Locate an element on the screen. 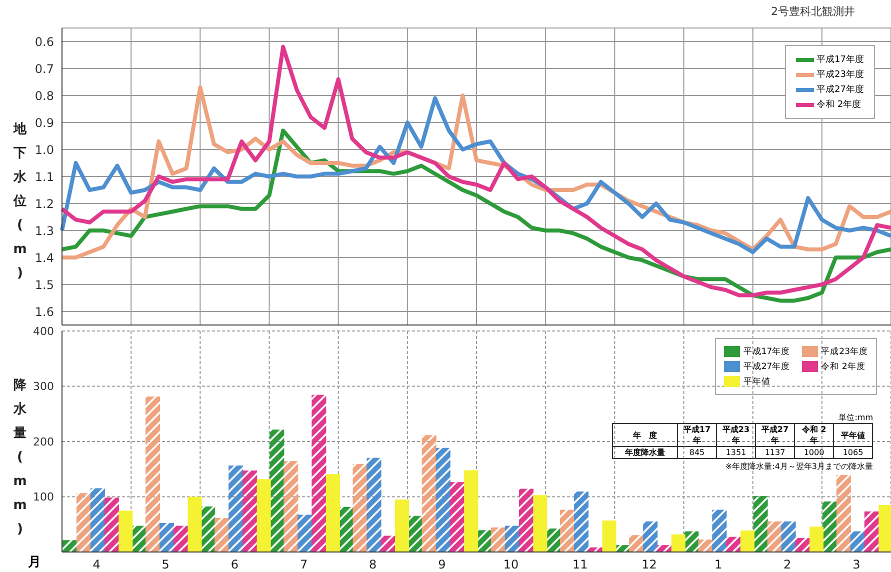  y-tick-label: 1.2 is located at coordinates (44, 203).